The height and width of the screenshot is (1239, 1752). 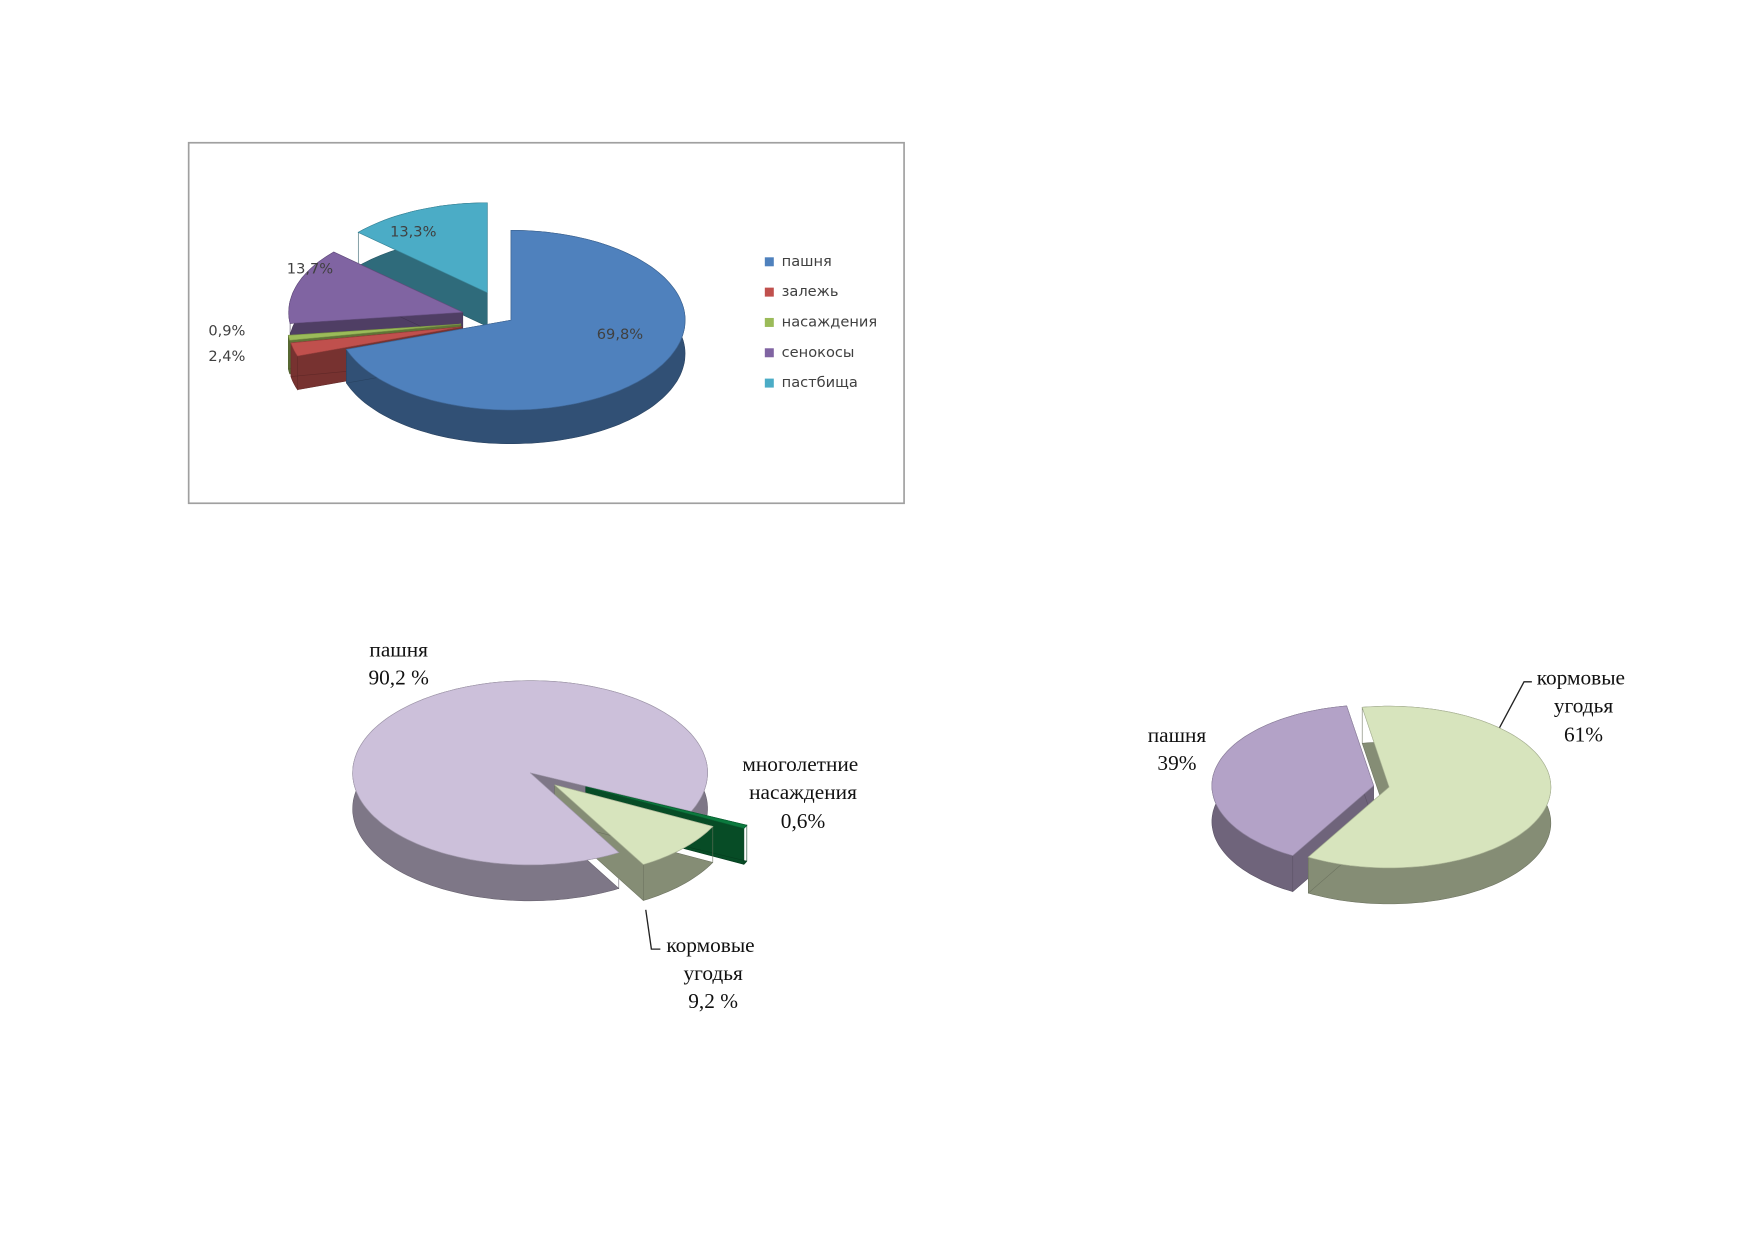 What do you see at coordinates (818, 352) in the screenshot?
I see `legend-label: сенокосы` at bounding box center [818, 352].